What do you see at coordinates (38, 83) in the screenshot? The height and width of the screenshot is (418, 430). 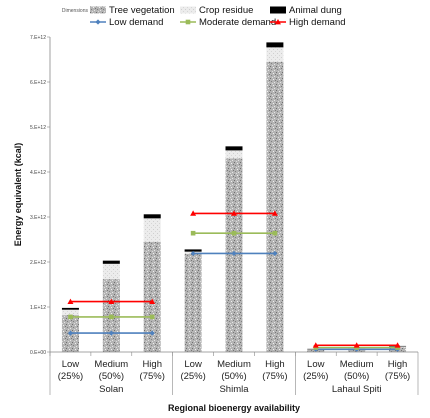 I see `y-tick-label: 6.E+12` at bounding box center [38, 83].